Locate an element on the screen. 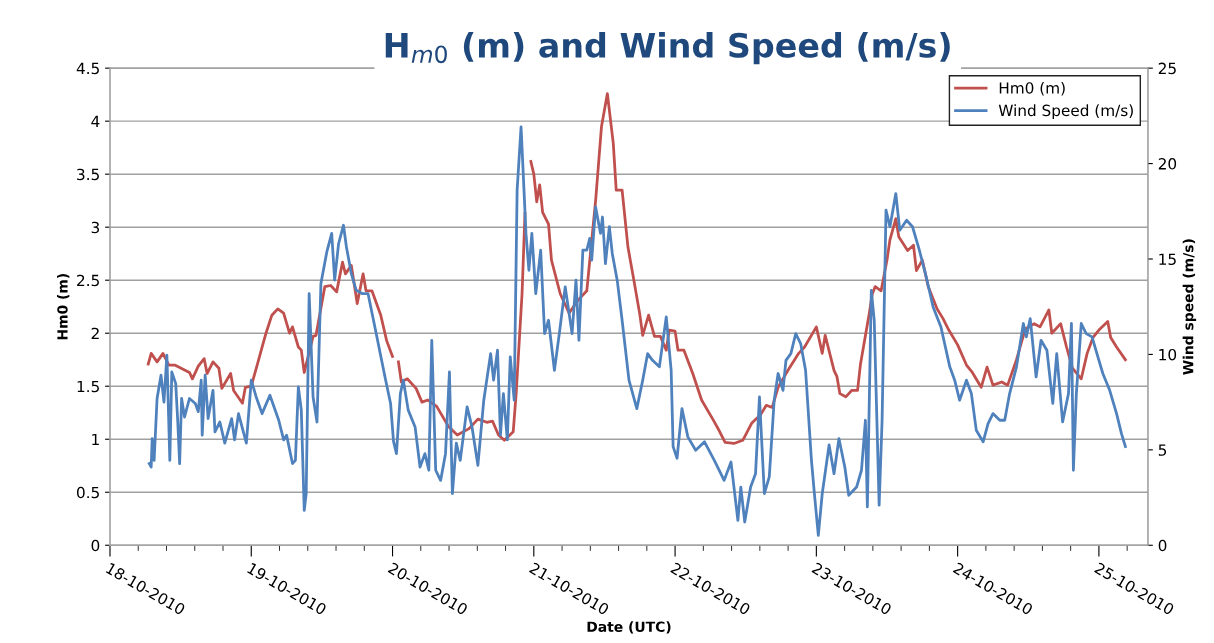 Image resolution: width=1214 pixels, height=643 pixels. chart-title: H$_{m0}$ (m) and Wind Speed (m/s) is located at coordinates (667, 48).